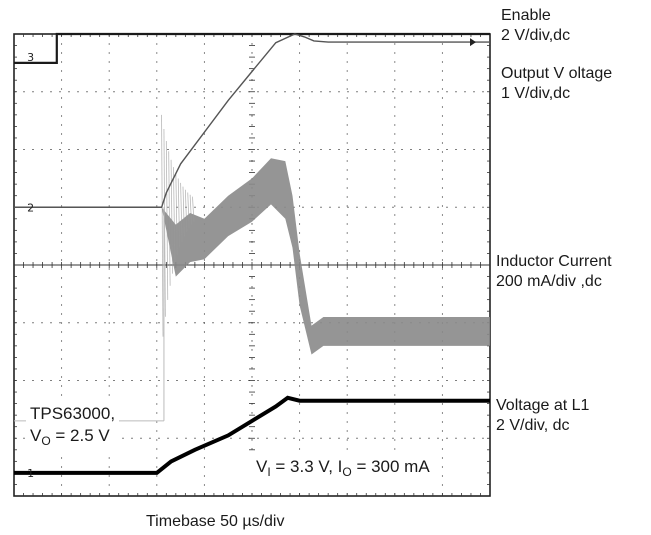  Describe the element at coordinates (542, 416) in the screenshot. I see `legend-voltage-l1: Voltage at L1 2 V/div, dc` at that location.